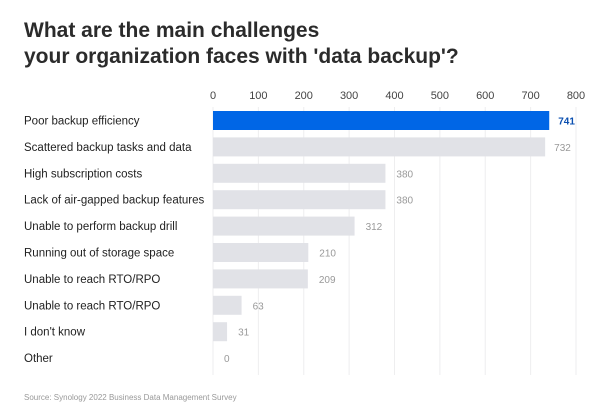 The width and height of the screenshot is (600, 417). Describe the element at coordinates (258, 96) in the screenshot. I see `x-tick-label: 100` at that location.